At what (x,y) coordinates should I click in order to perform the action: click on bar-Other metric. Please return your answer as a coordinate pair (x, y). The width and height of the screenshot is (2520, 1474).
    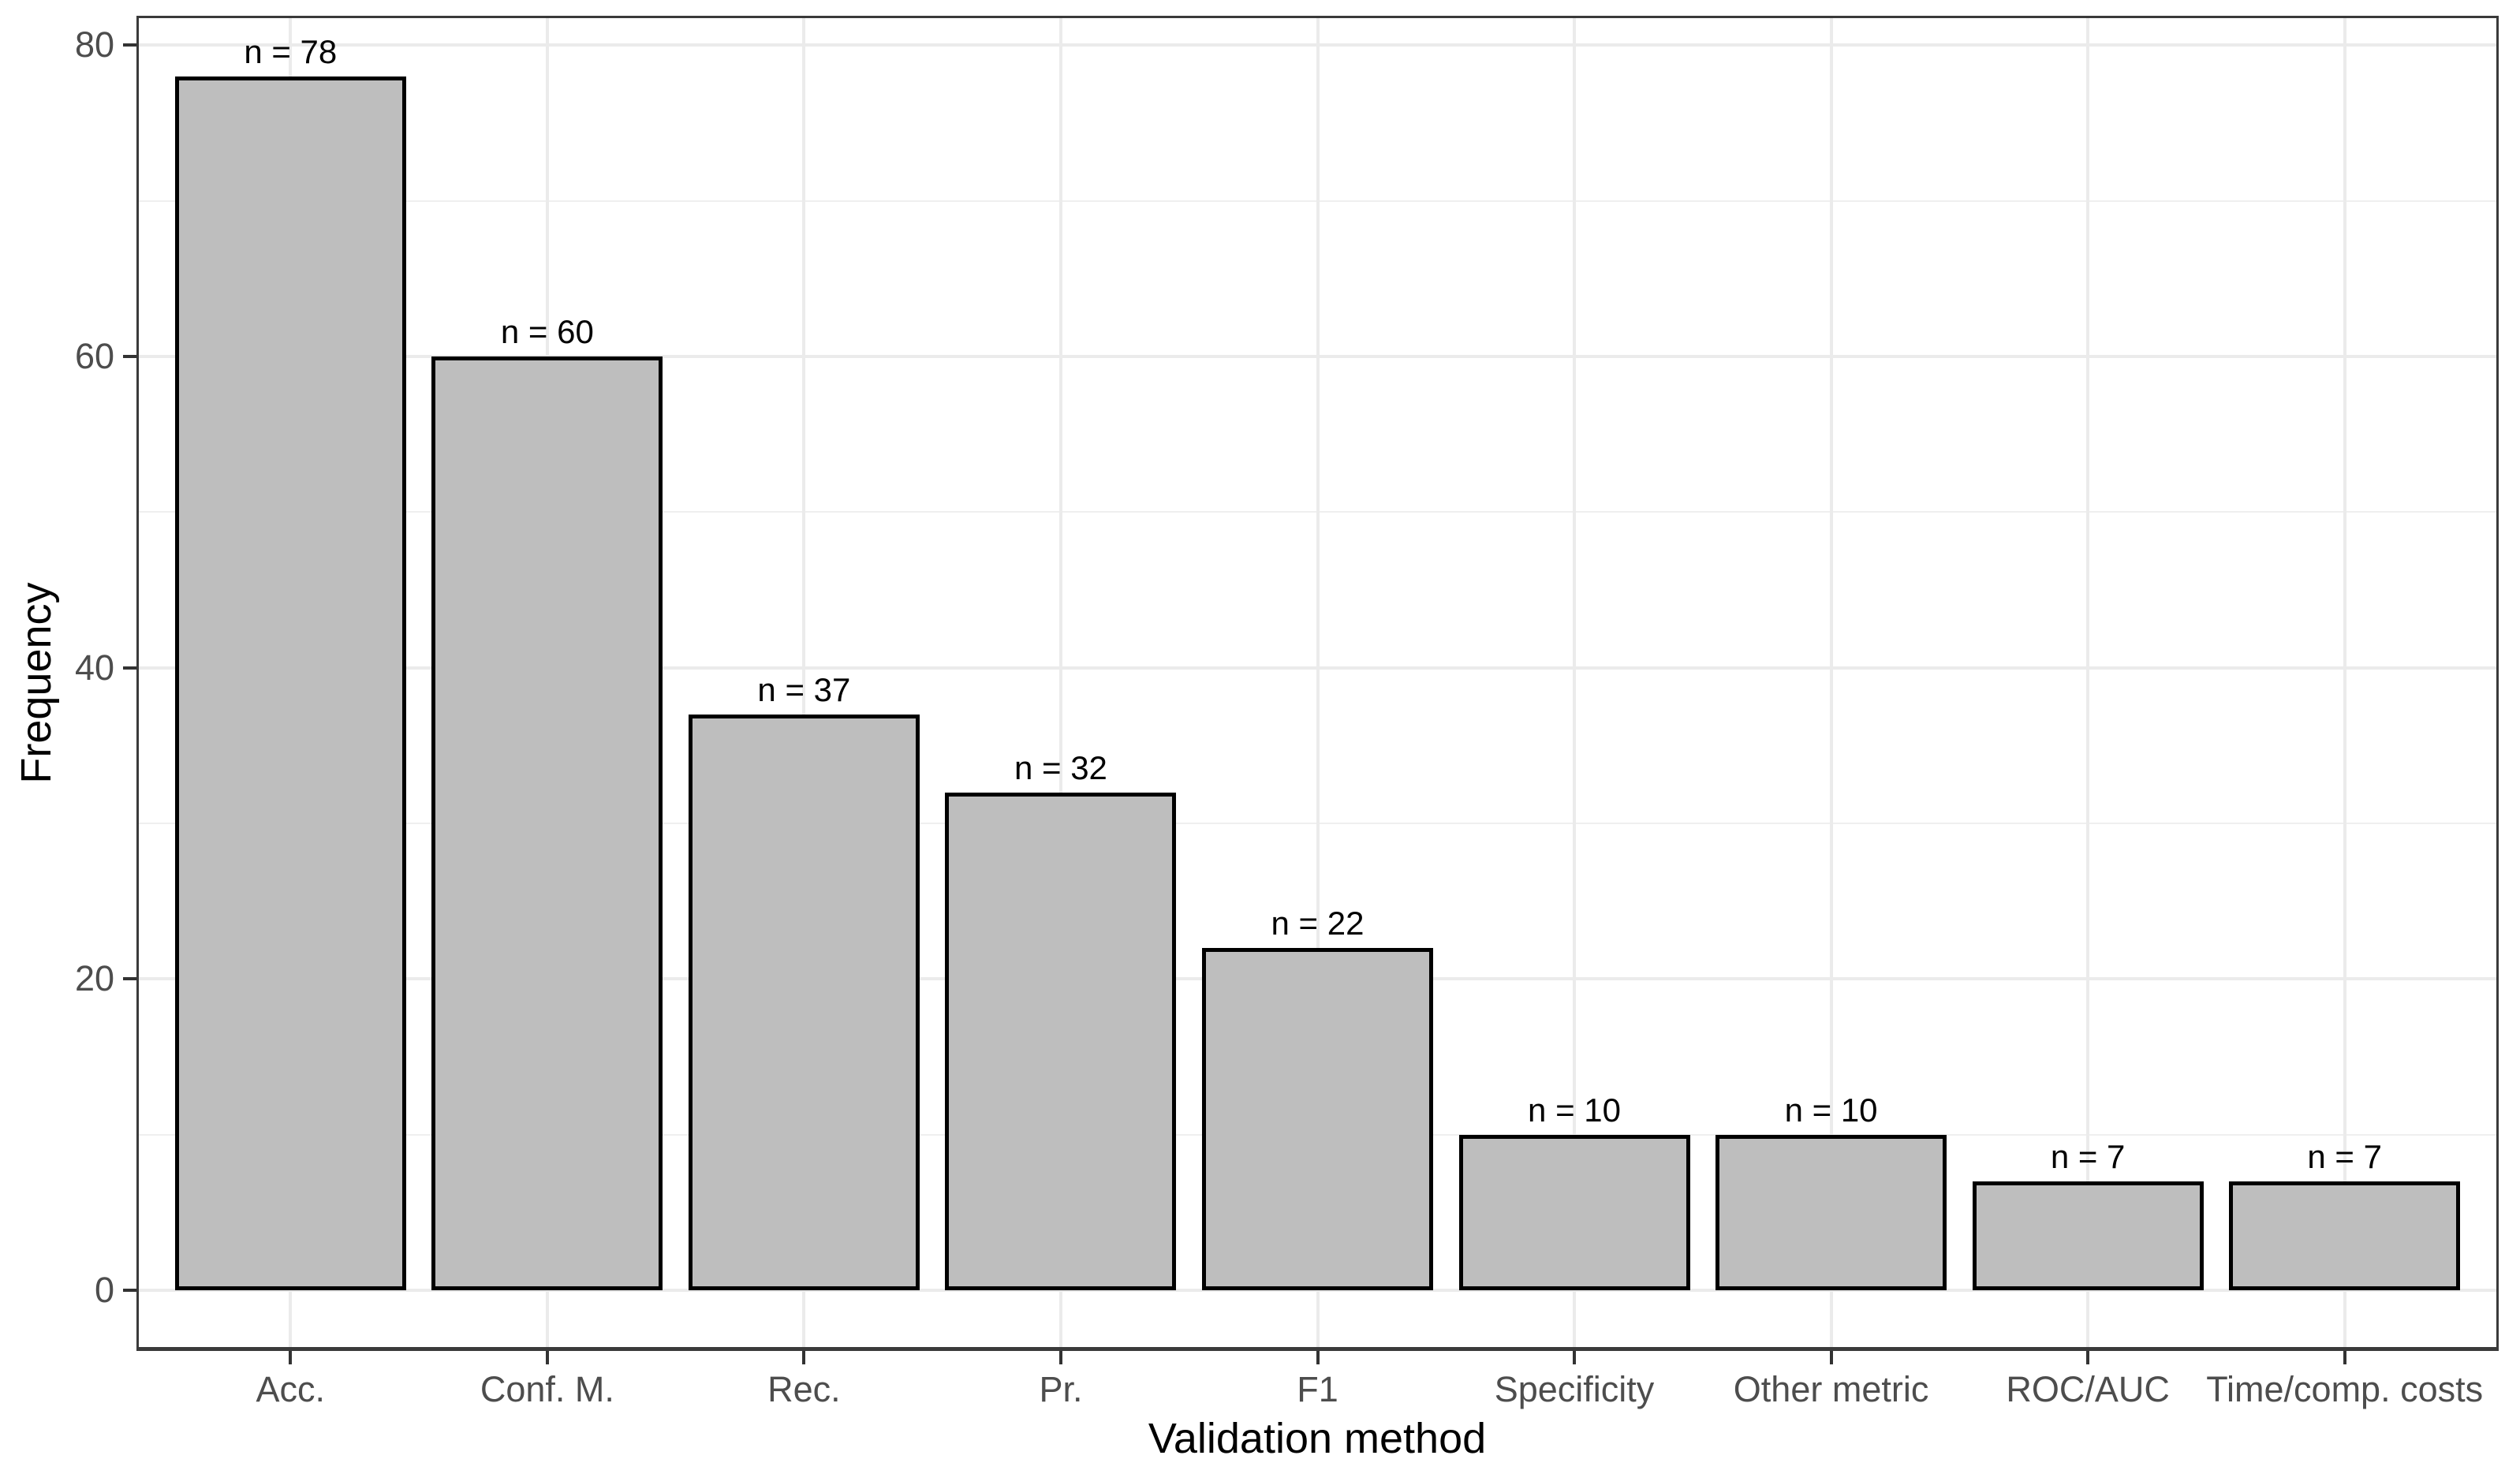
    Looking at the image, I should click on (1831, 1213).